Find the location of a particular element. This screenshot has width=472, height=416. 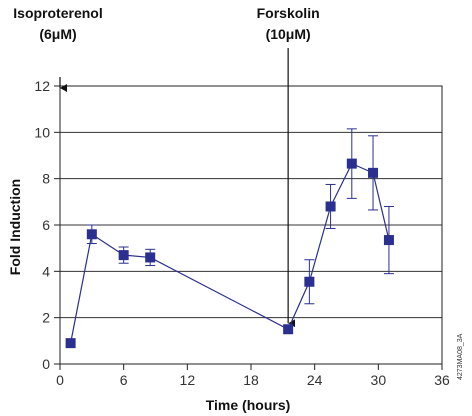

x-tick-label: 12 is located at coordinates (188, 380).